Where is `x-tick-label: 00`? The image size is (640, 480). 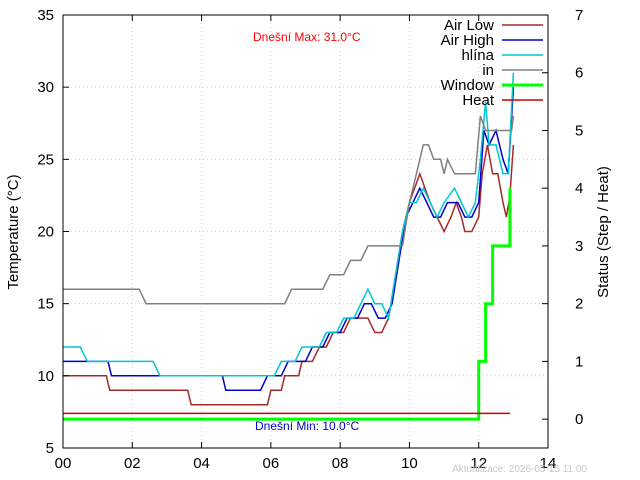
x-tick-label: 00 is located at coordinates (63, 463).